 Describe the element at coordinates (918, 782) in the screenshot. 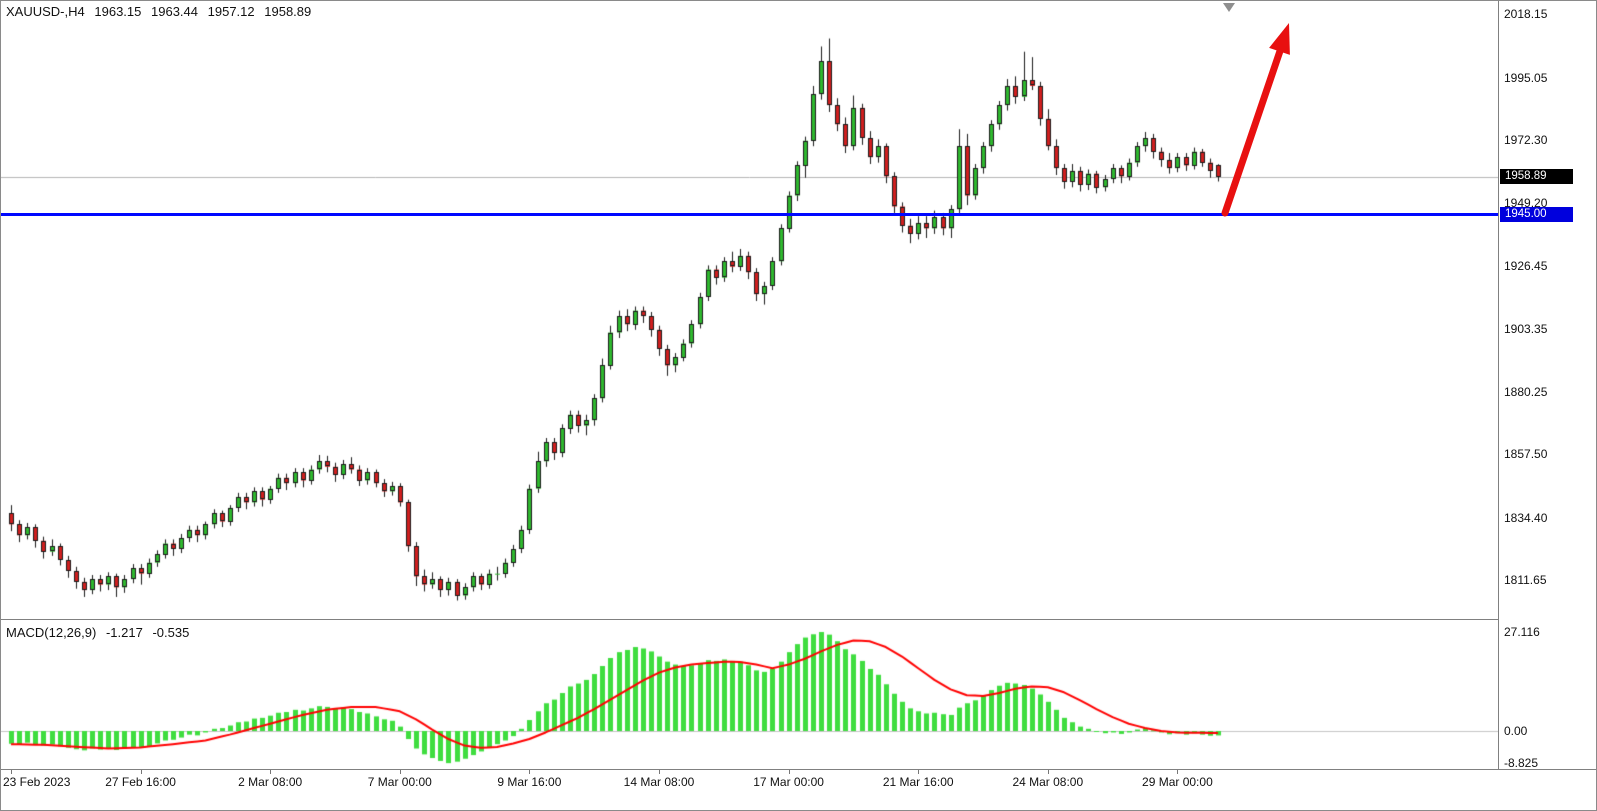

I see `time-tick-label: 21 Mar 16:00` at that location.